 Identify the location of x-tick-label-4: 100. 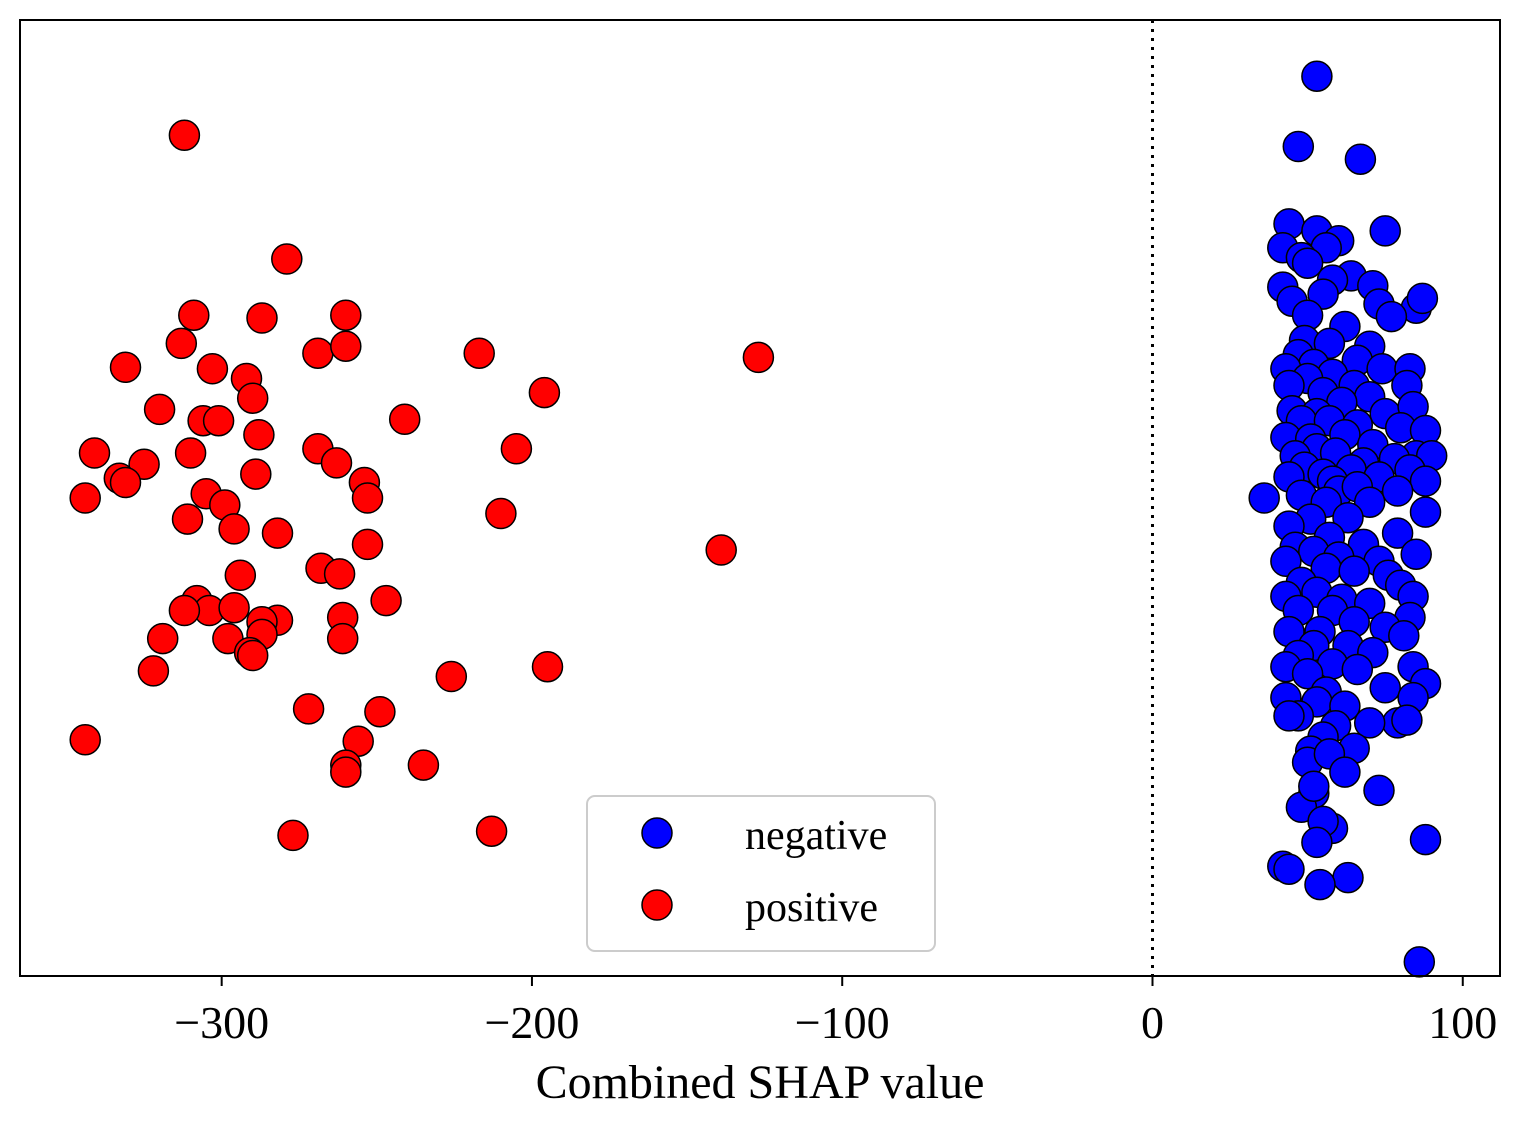
(1462, 1022).